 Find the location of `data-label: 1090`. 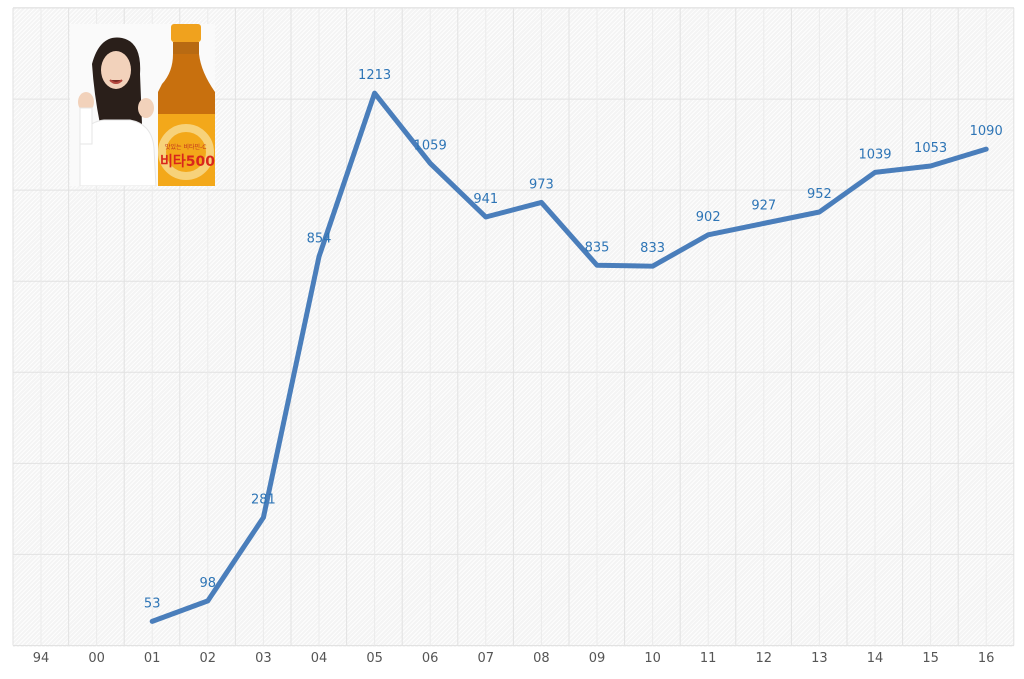

data-label: 1090 is located at coordinates (986, 131).